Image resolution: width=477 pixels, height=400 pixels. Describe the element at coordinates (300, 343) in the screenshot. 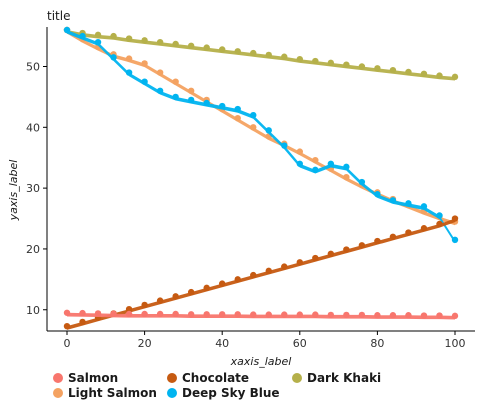

I see `x-tick-label-60: 60` at that location.